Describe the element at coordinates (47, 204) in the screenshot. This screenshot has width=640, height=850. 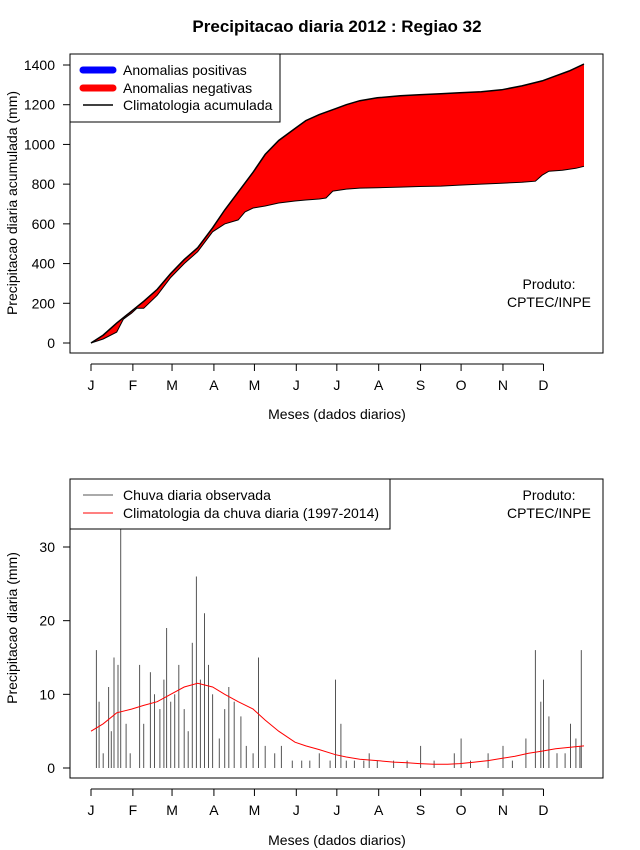
I see `cumulative-y-axis: 0 200 400 600 800 1000 1200 1400` at that location.